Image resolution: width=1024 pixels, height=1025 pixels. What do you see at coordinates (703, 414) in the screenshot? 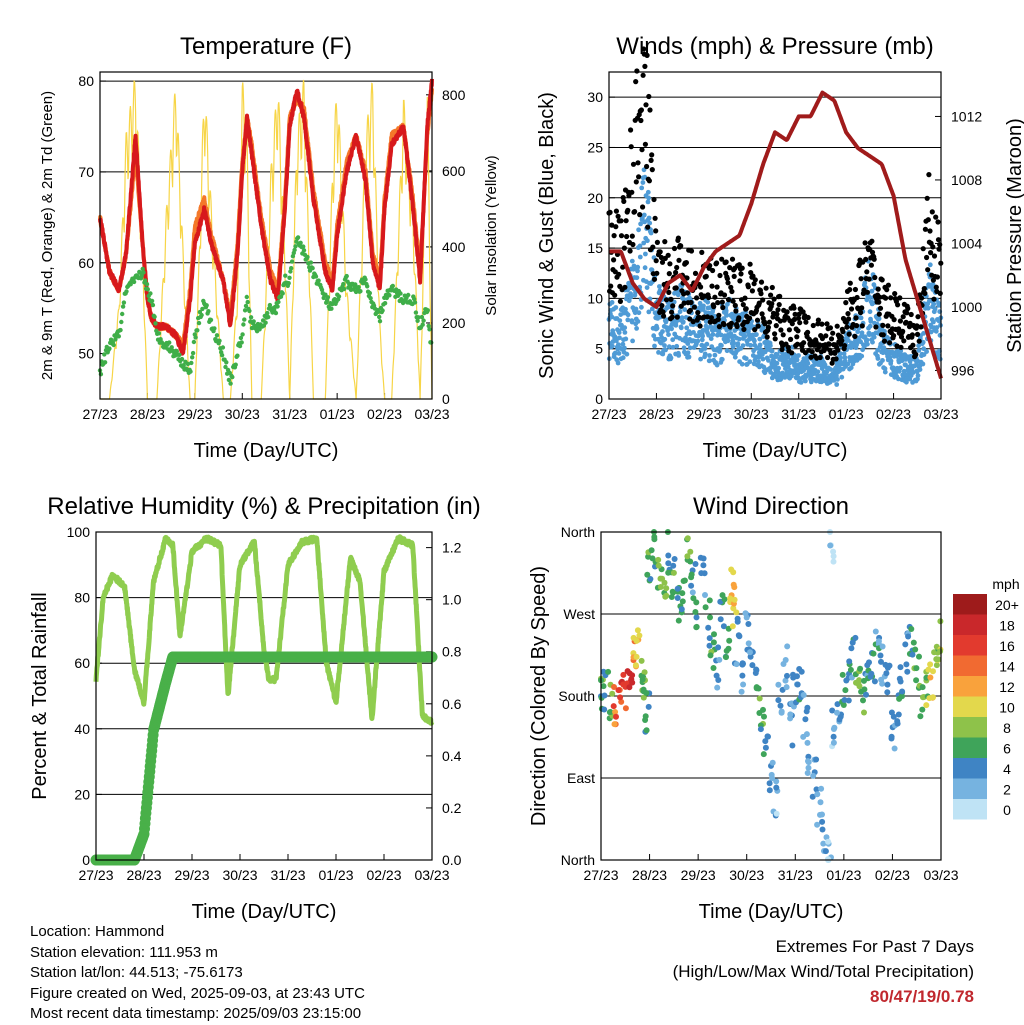
I see `x-tick-label: 29/23` at bounding box center [703, 414].